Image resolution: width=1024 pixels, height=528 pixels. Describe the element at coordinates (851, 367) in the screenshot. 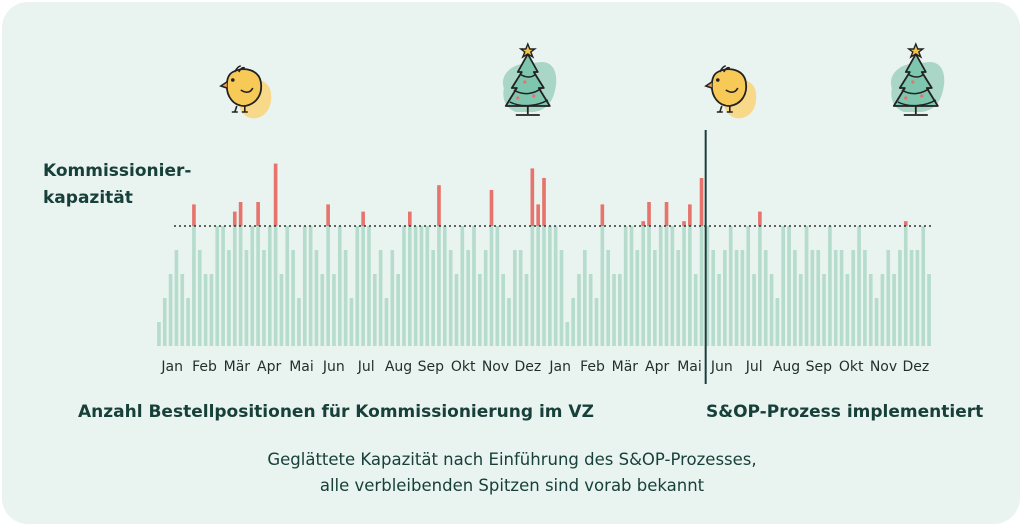

I see `month-label: Okt` at that location.